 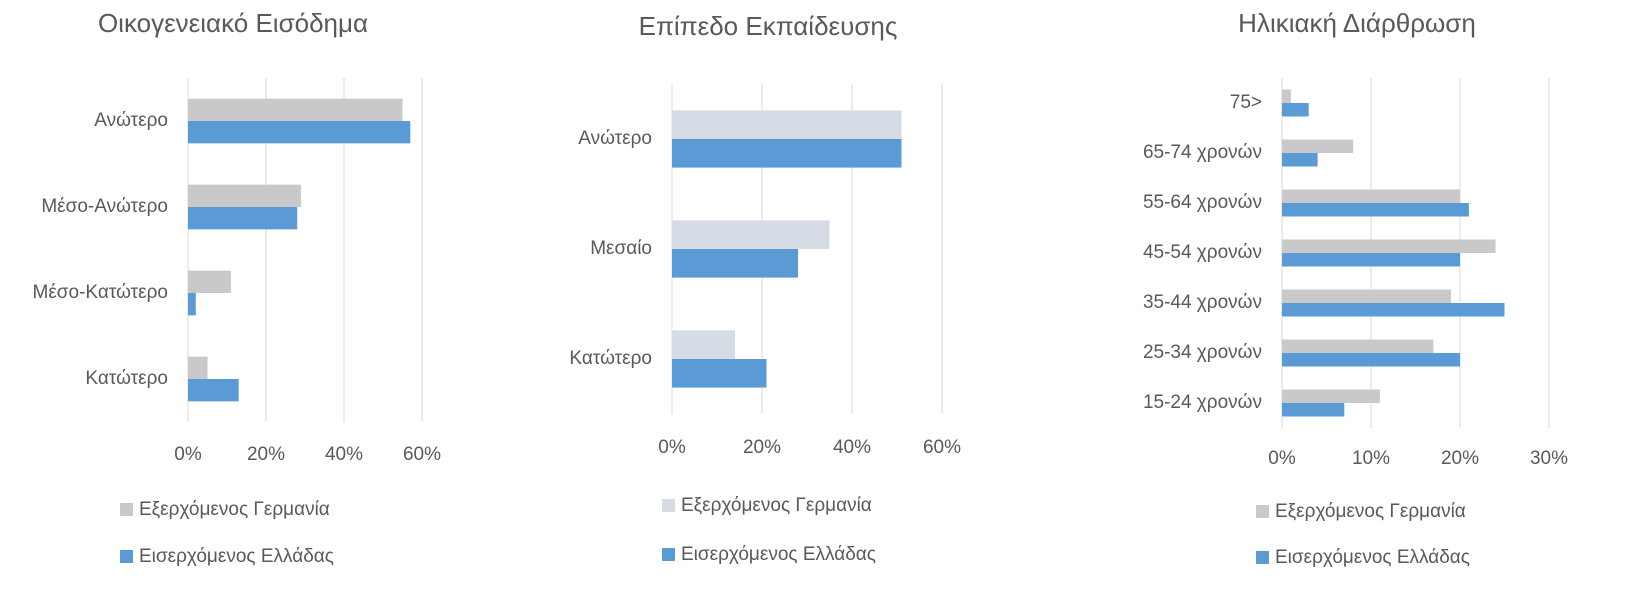 What do you see at coordinates (1202, 252) in the screenshot?
I see `y-tick-label: 45-54 χρονών` at bounding box center [1202, 252].